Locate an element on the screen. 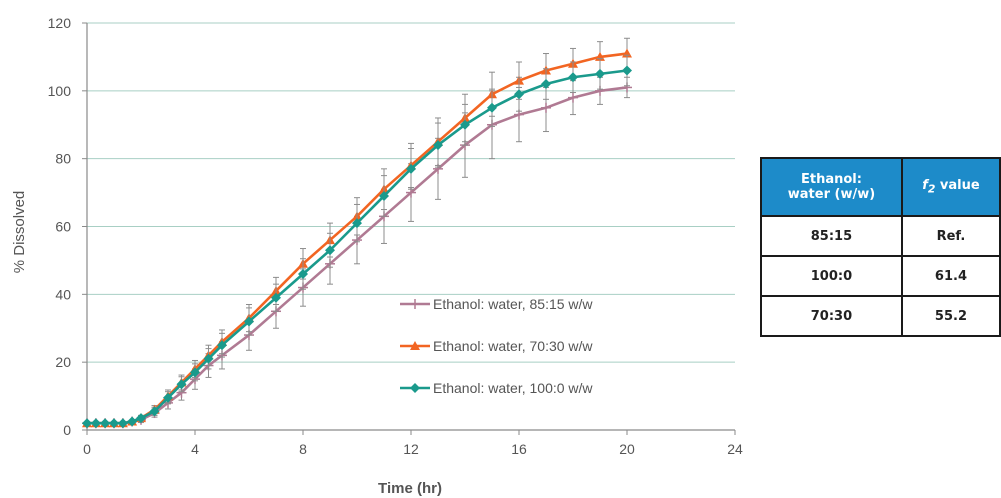 Image resolution: width=1001 pixels, height=498 pixels. table-row: 85:15 Ref. is located at coordinates (880, 236).